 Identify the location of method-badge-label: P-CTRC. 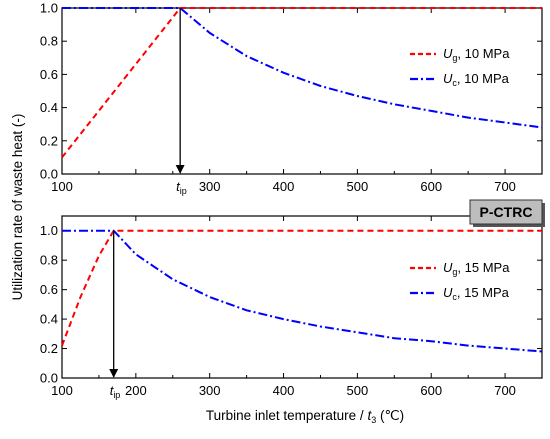
(506, 212).